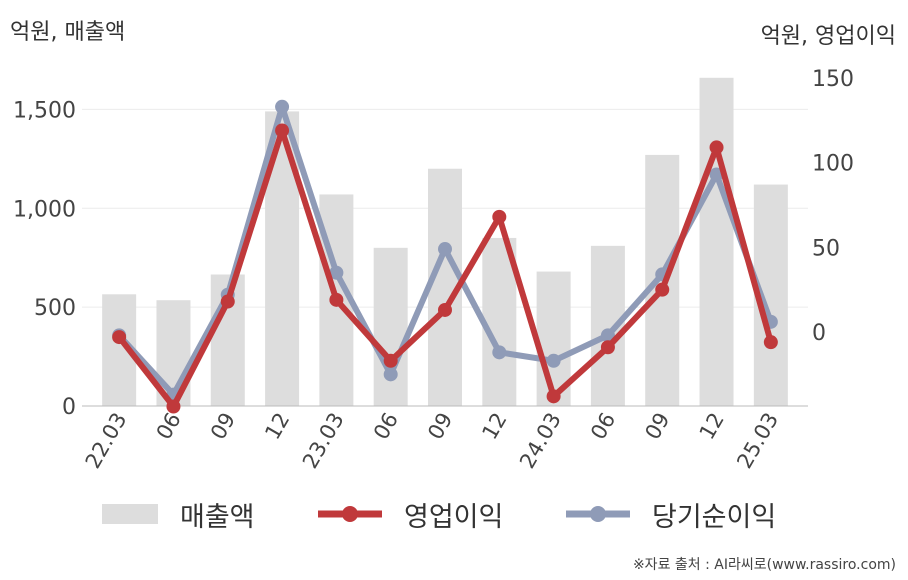 Image resolution: width=908 pixels, height=580 pixels. I want to click on legend: 매출액 영업이익 당기순이익, so click(454, 514).